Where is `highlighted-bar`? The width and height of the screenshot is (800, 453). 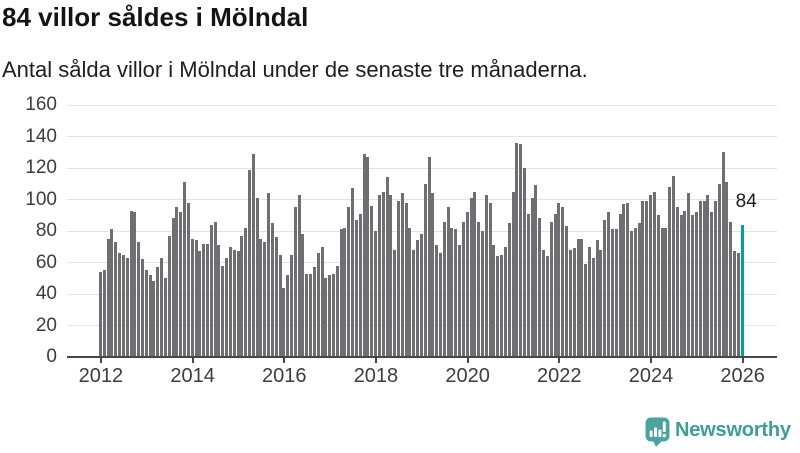
highlighted-bar is located at coordinates (742, 290).